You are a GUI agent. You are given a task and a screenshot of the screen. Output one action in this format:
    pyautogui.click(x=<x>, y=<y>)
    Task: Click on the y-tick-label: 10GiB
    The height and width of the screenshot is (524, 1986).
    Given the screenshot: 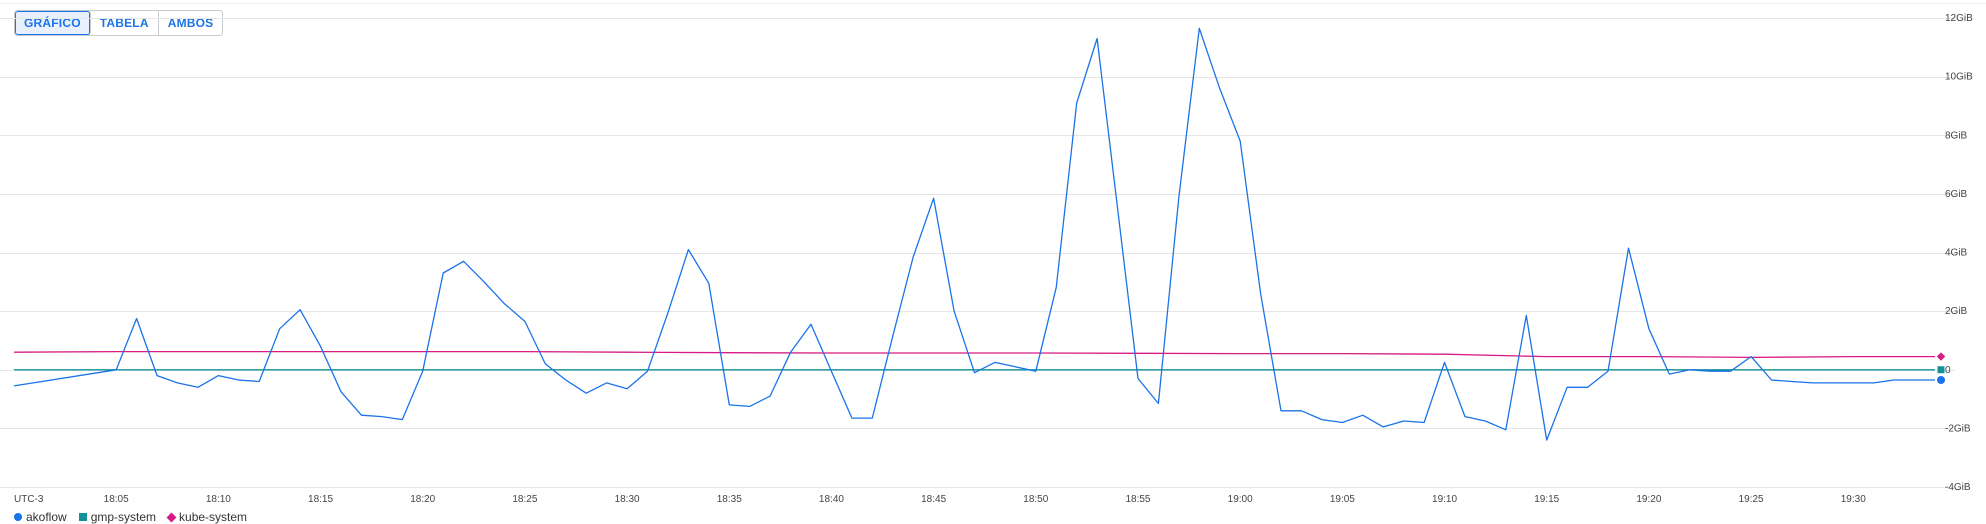 What is the action you would take?
    pyautogui.click(x=1959, y=77)
    